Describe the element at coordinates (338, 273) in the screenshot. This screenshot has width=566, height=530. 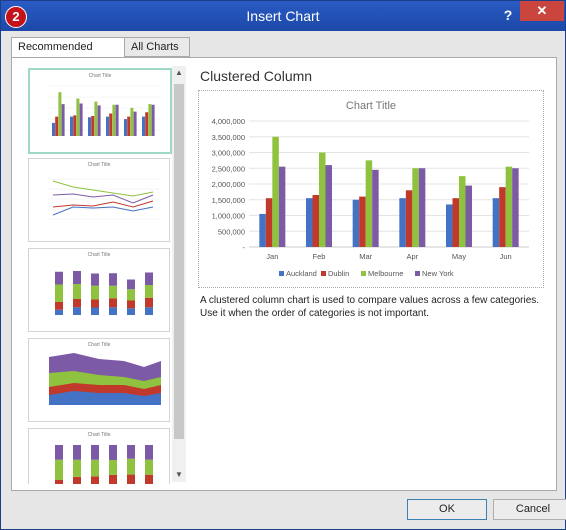
I see `legend-entry: Dublin` at that location.